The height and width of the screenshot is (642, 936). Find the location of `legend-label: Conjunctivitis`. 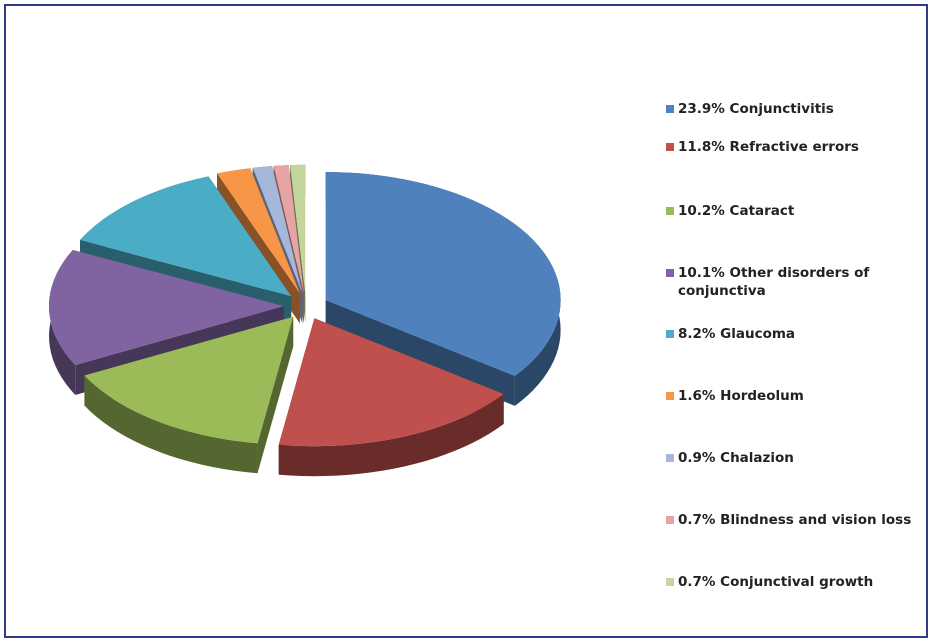

legend-label: Conjunctivitis is located at coordinates (781, 109).